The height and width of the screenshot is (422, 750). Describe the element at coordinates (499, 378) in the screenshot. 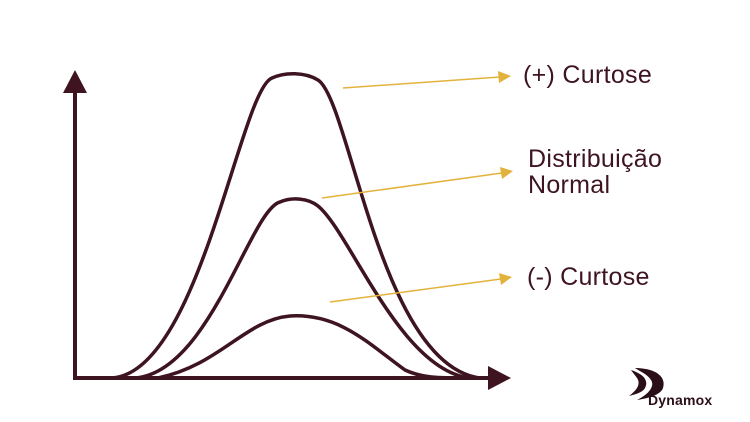

I see `x-axis-arrowhead` at that location.